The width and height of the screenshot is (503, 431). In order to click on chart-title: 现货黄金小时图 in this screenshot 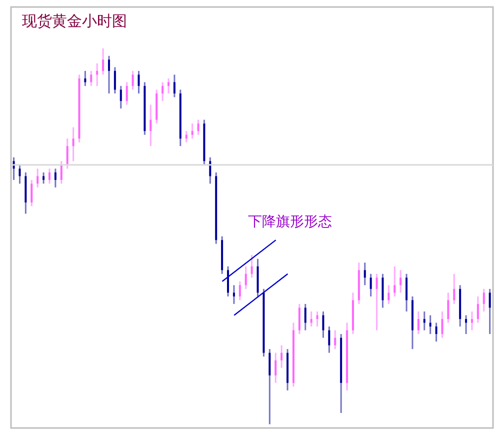, I will do `click(74, 21)`.